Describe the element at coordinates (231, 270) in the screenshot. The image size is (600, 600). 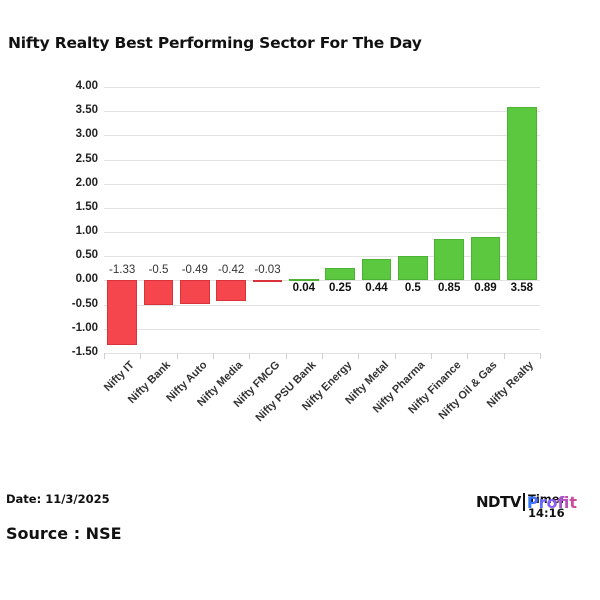
I see `value-label: -0.42` at that location.